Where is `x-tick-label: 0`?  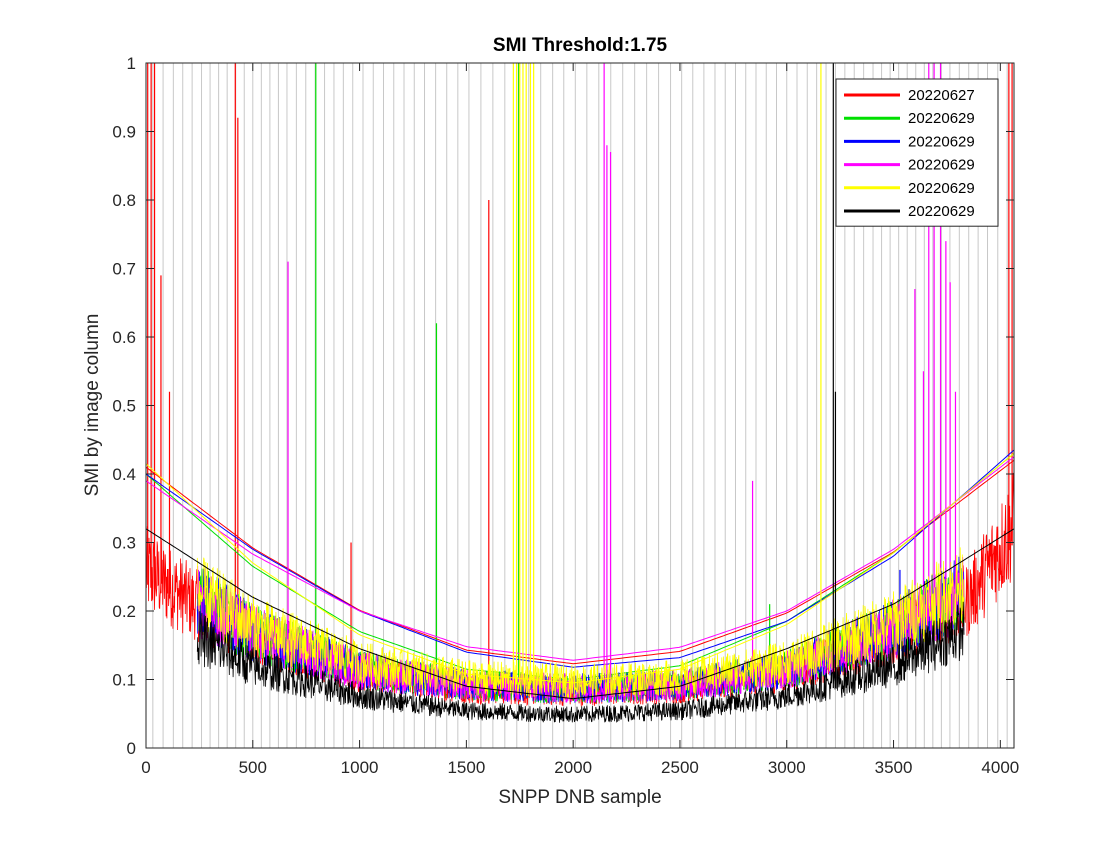
x-tick-label: 0 is located at coordinates (145, 767).